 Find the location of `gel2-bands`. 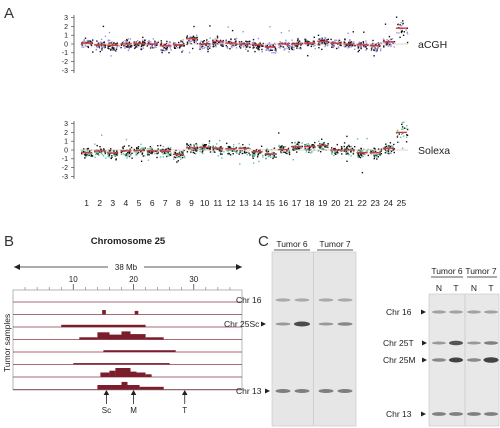

gel2-bands is located at coordinates (465, 363).